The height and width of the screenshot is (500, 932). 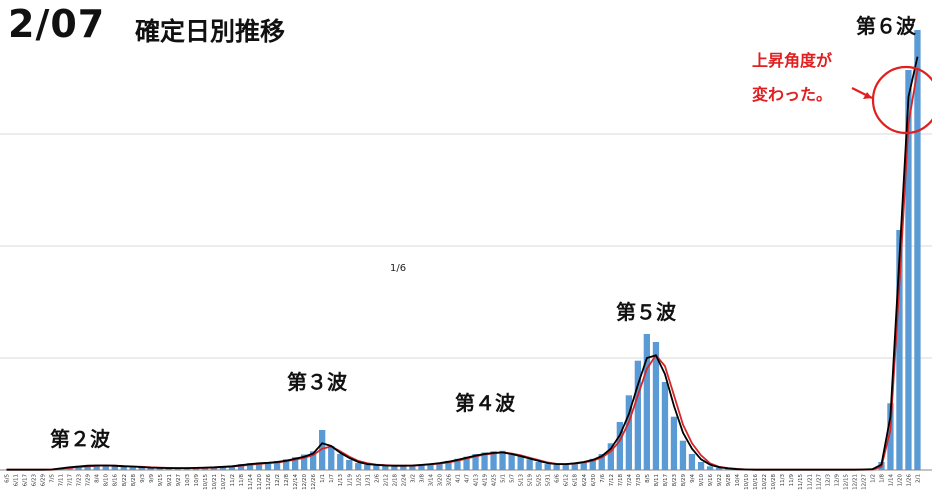 I want to click on x-tick-label: 7/23, so click(x=80, y=480).